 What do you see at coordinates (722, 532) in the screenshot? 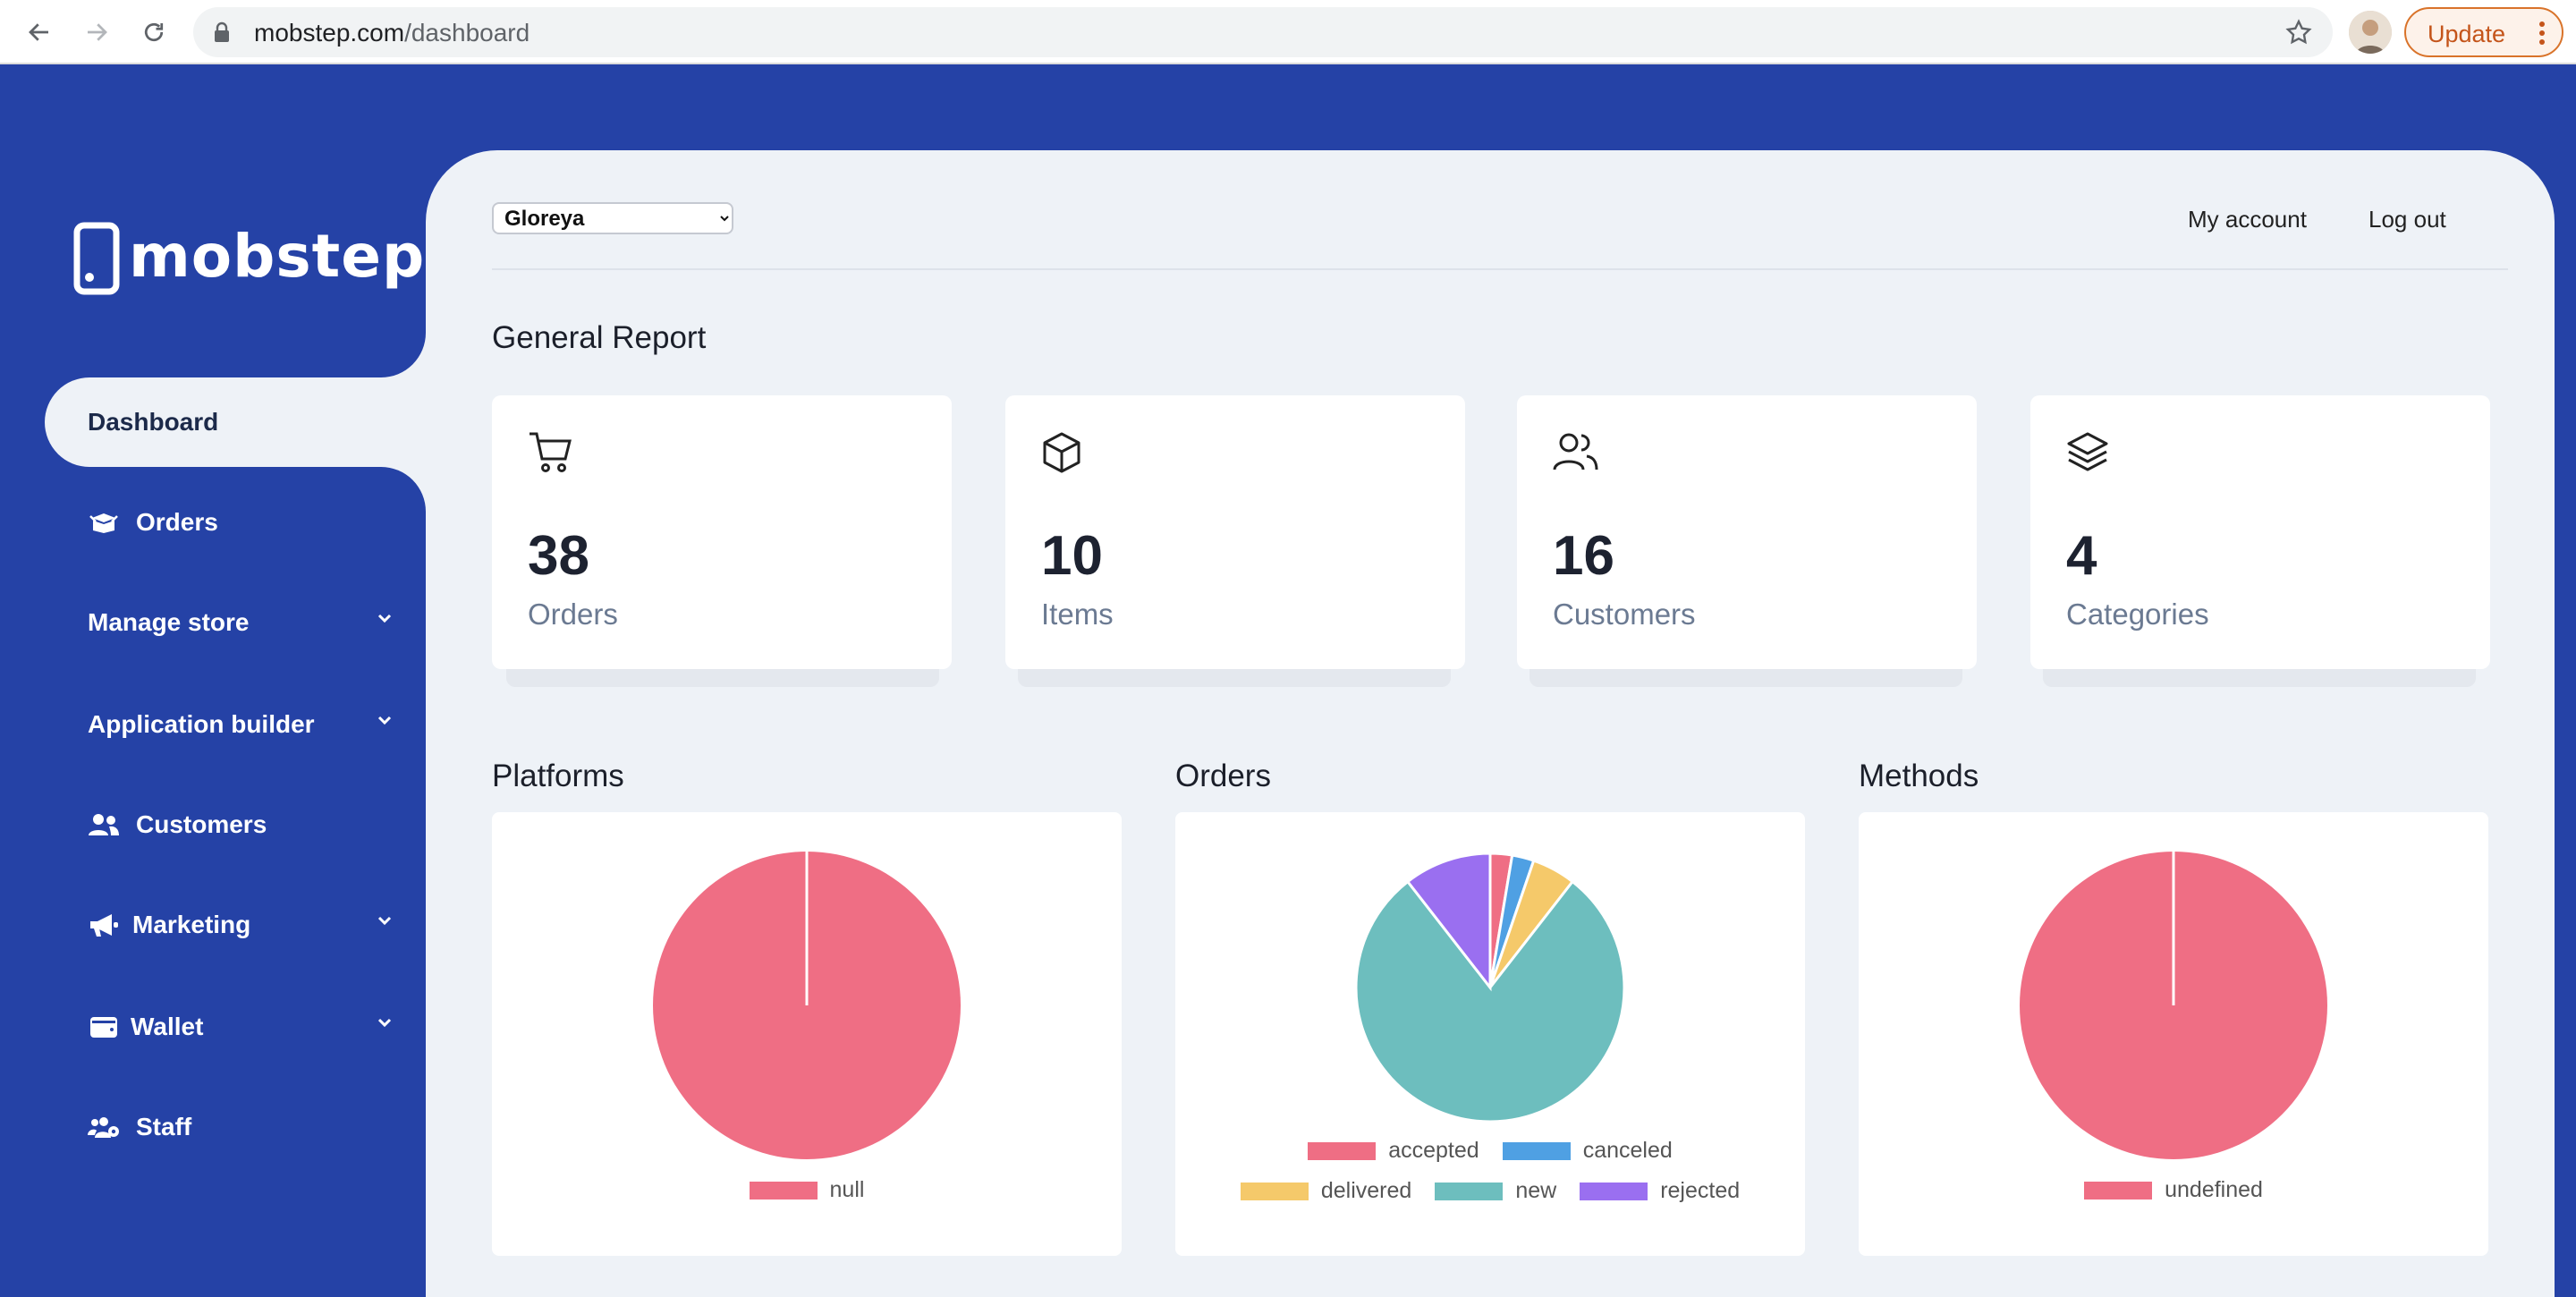
I see `stat-card-orders: 38 Orders` at bounding box center [722, 532].